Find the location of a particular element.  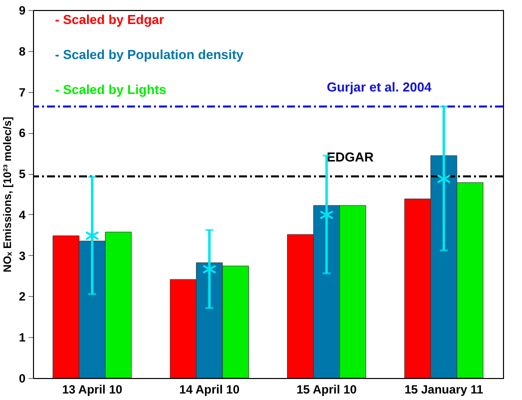

y-tick-label: 3 is located at coordinates (22, 255).